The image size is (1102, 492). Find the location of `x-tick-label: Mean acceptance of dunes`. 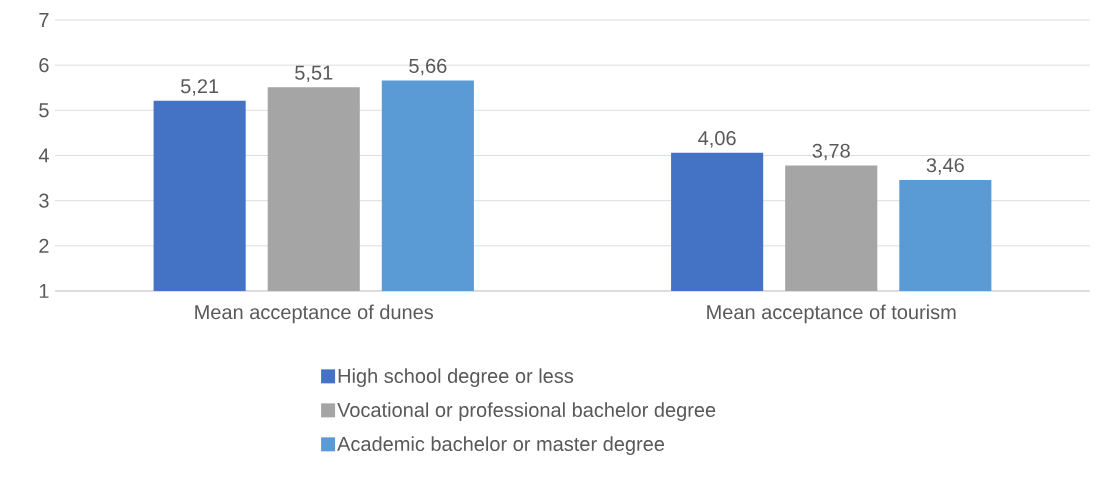

x-tick-label: Mean acceptance of dunes is located at coordinates (314, 314).